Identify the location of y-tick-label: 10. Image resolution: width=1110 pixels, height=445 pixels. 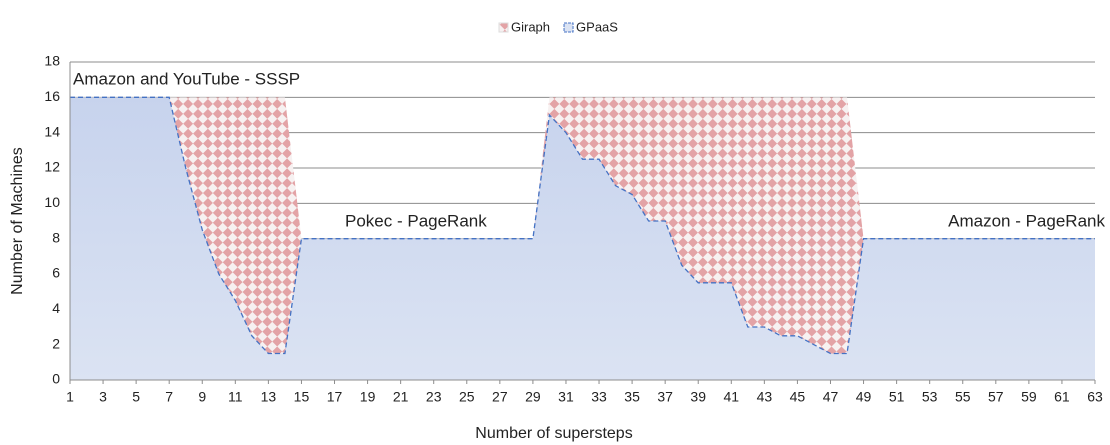
(52, 202).